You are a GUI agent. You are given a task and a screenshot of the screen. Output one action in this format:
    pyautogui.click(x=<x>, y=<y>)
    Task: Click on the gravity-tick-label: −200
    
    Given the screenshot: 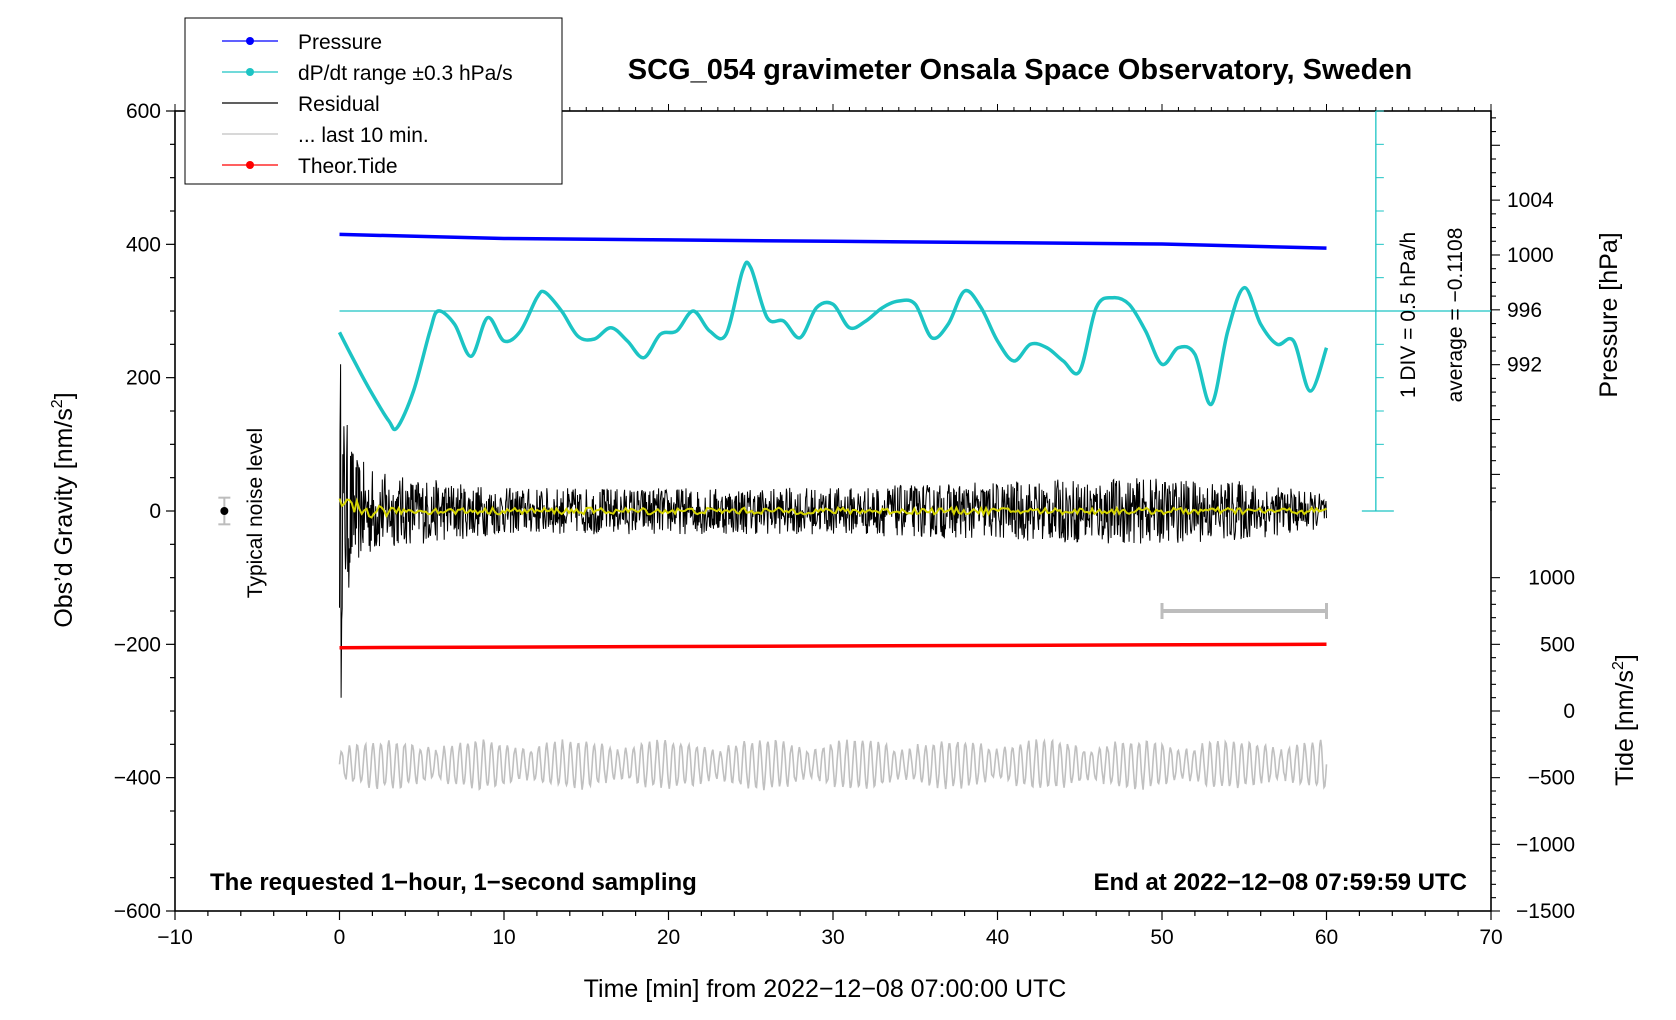 What is the action you would take?
    pyautogui.click(x=137, y=644)
    